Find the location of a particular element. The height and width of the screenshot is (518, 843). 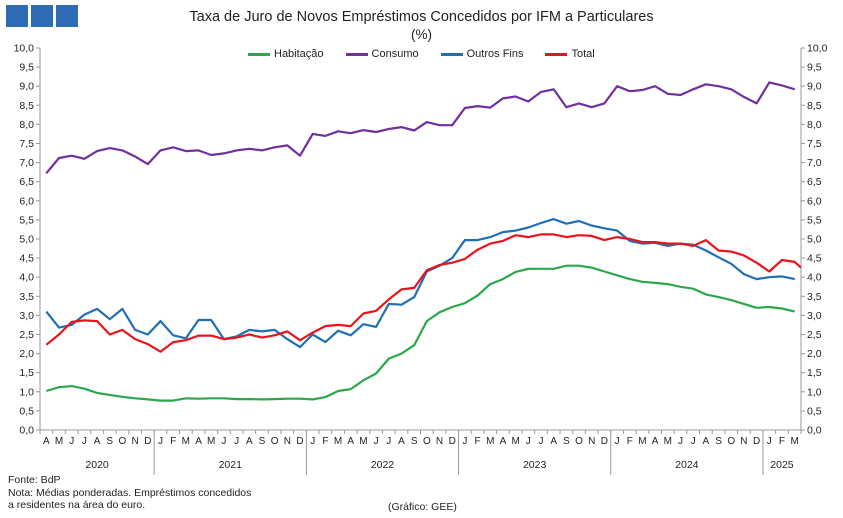

year-label: 2021 is located at coordinates (231, 465).